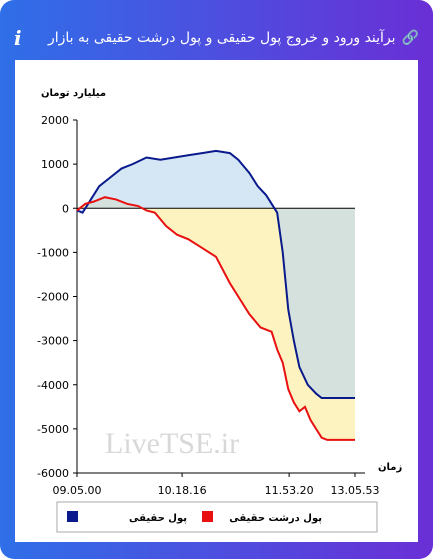  I want to click on y-tick-label: -4000, so click(53, 385).